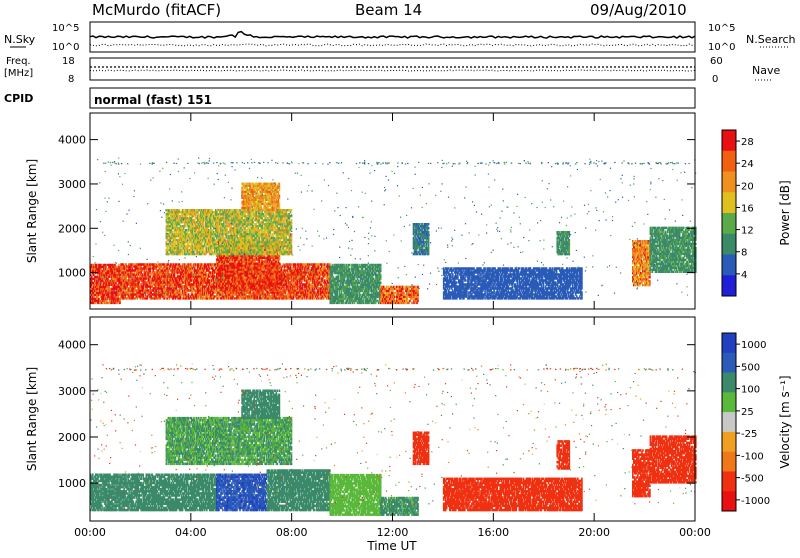  I want to click on freq-strip-frame, so click(392, 69).